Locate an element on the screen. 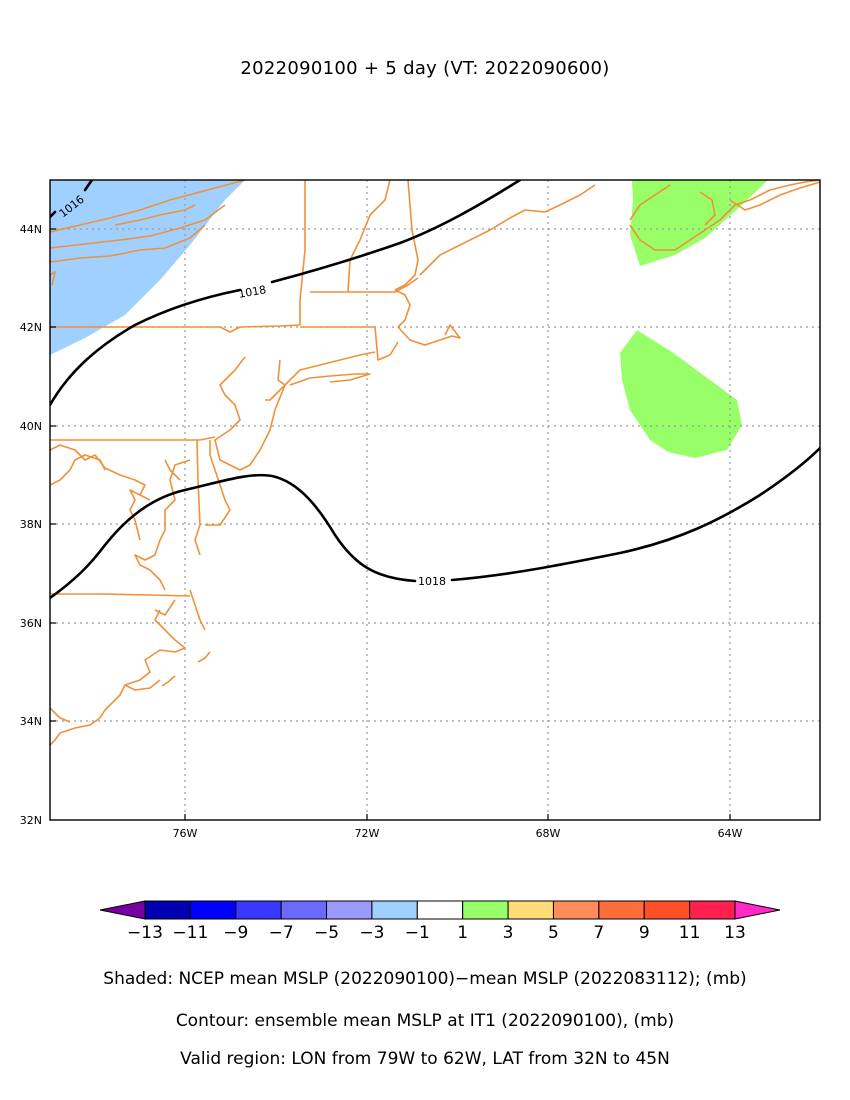  y-tick-label-44n: 44N is located at coordinates (31, 229).